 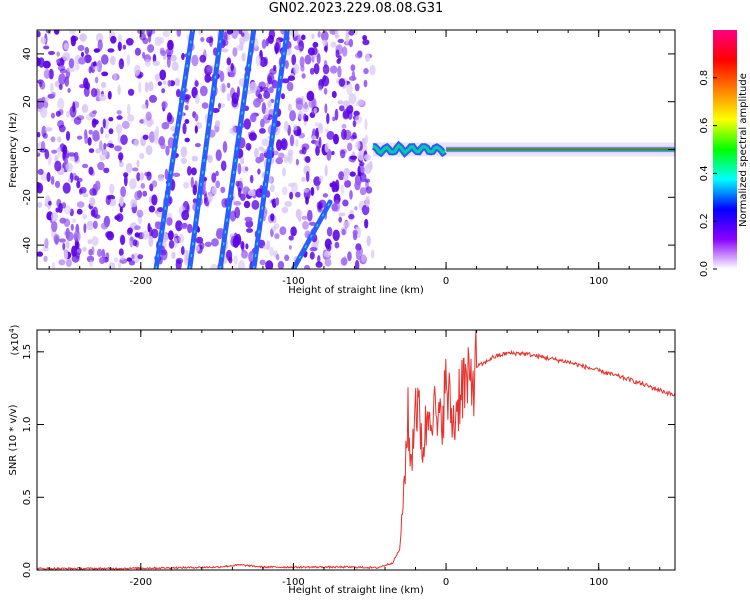 I want to click on snr-y-scale-exponent: 4, so click(x=12, y=330).